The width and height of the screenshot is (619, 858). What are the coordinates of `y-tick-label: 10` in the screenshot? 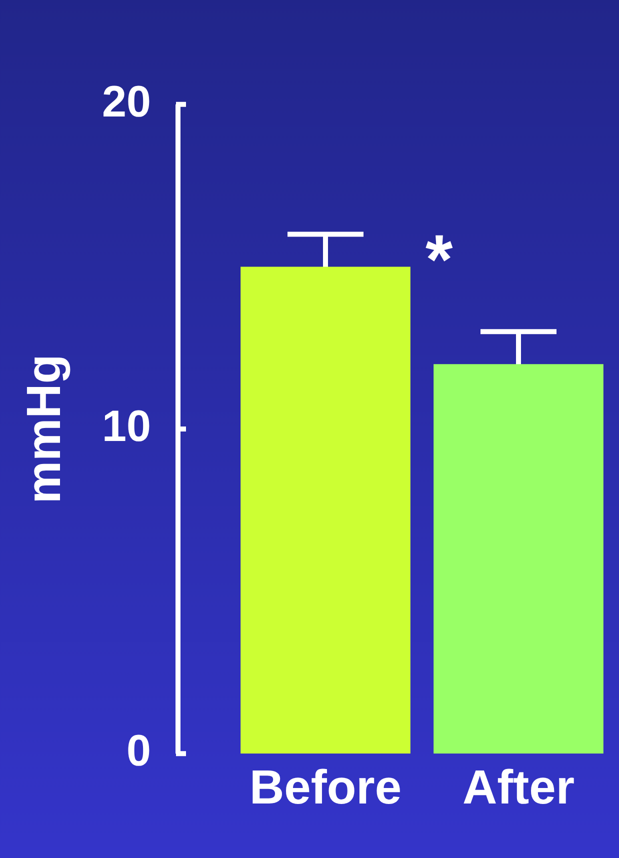 It's located at (126, 427).